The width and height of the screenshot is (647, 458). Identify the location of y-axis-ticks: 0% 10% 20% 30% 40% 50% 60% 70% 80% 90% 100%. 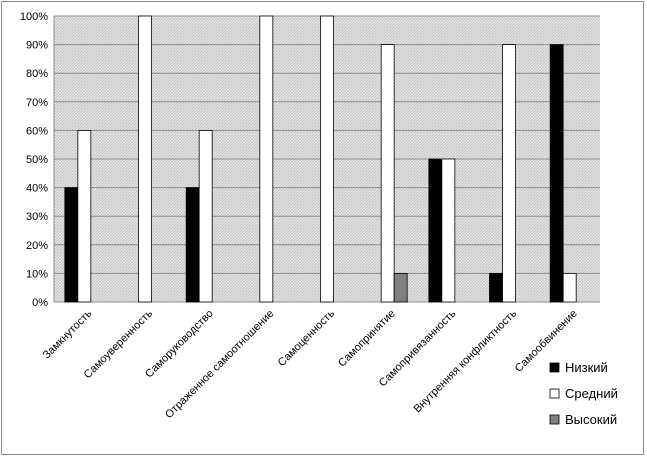
(34, 160).